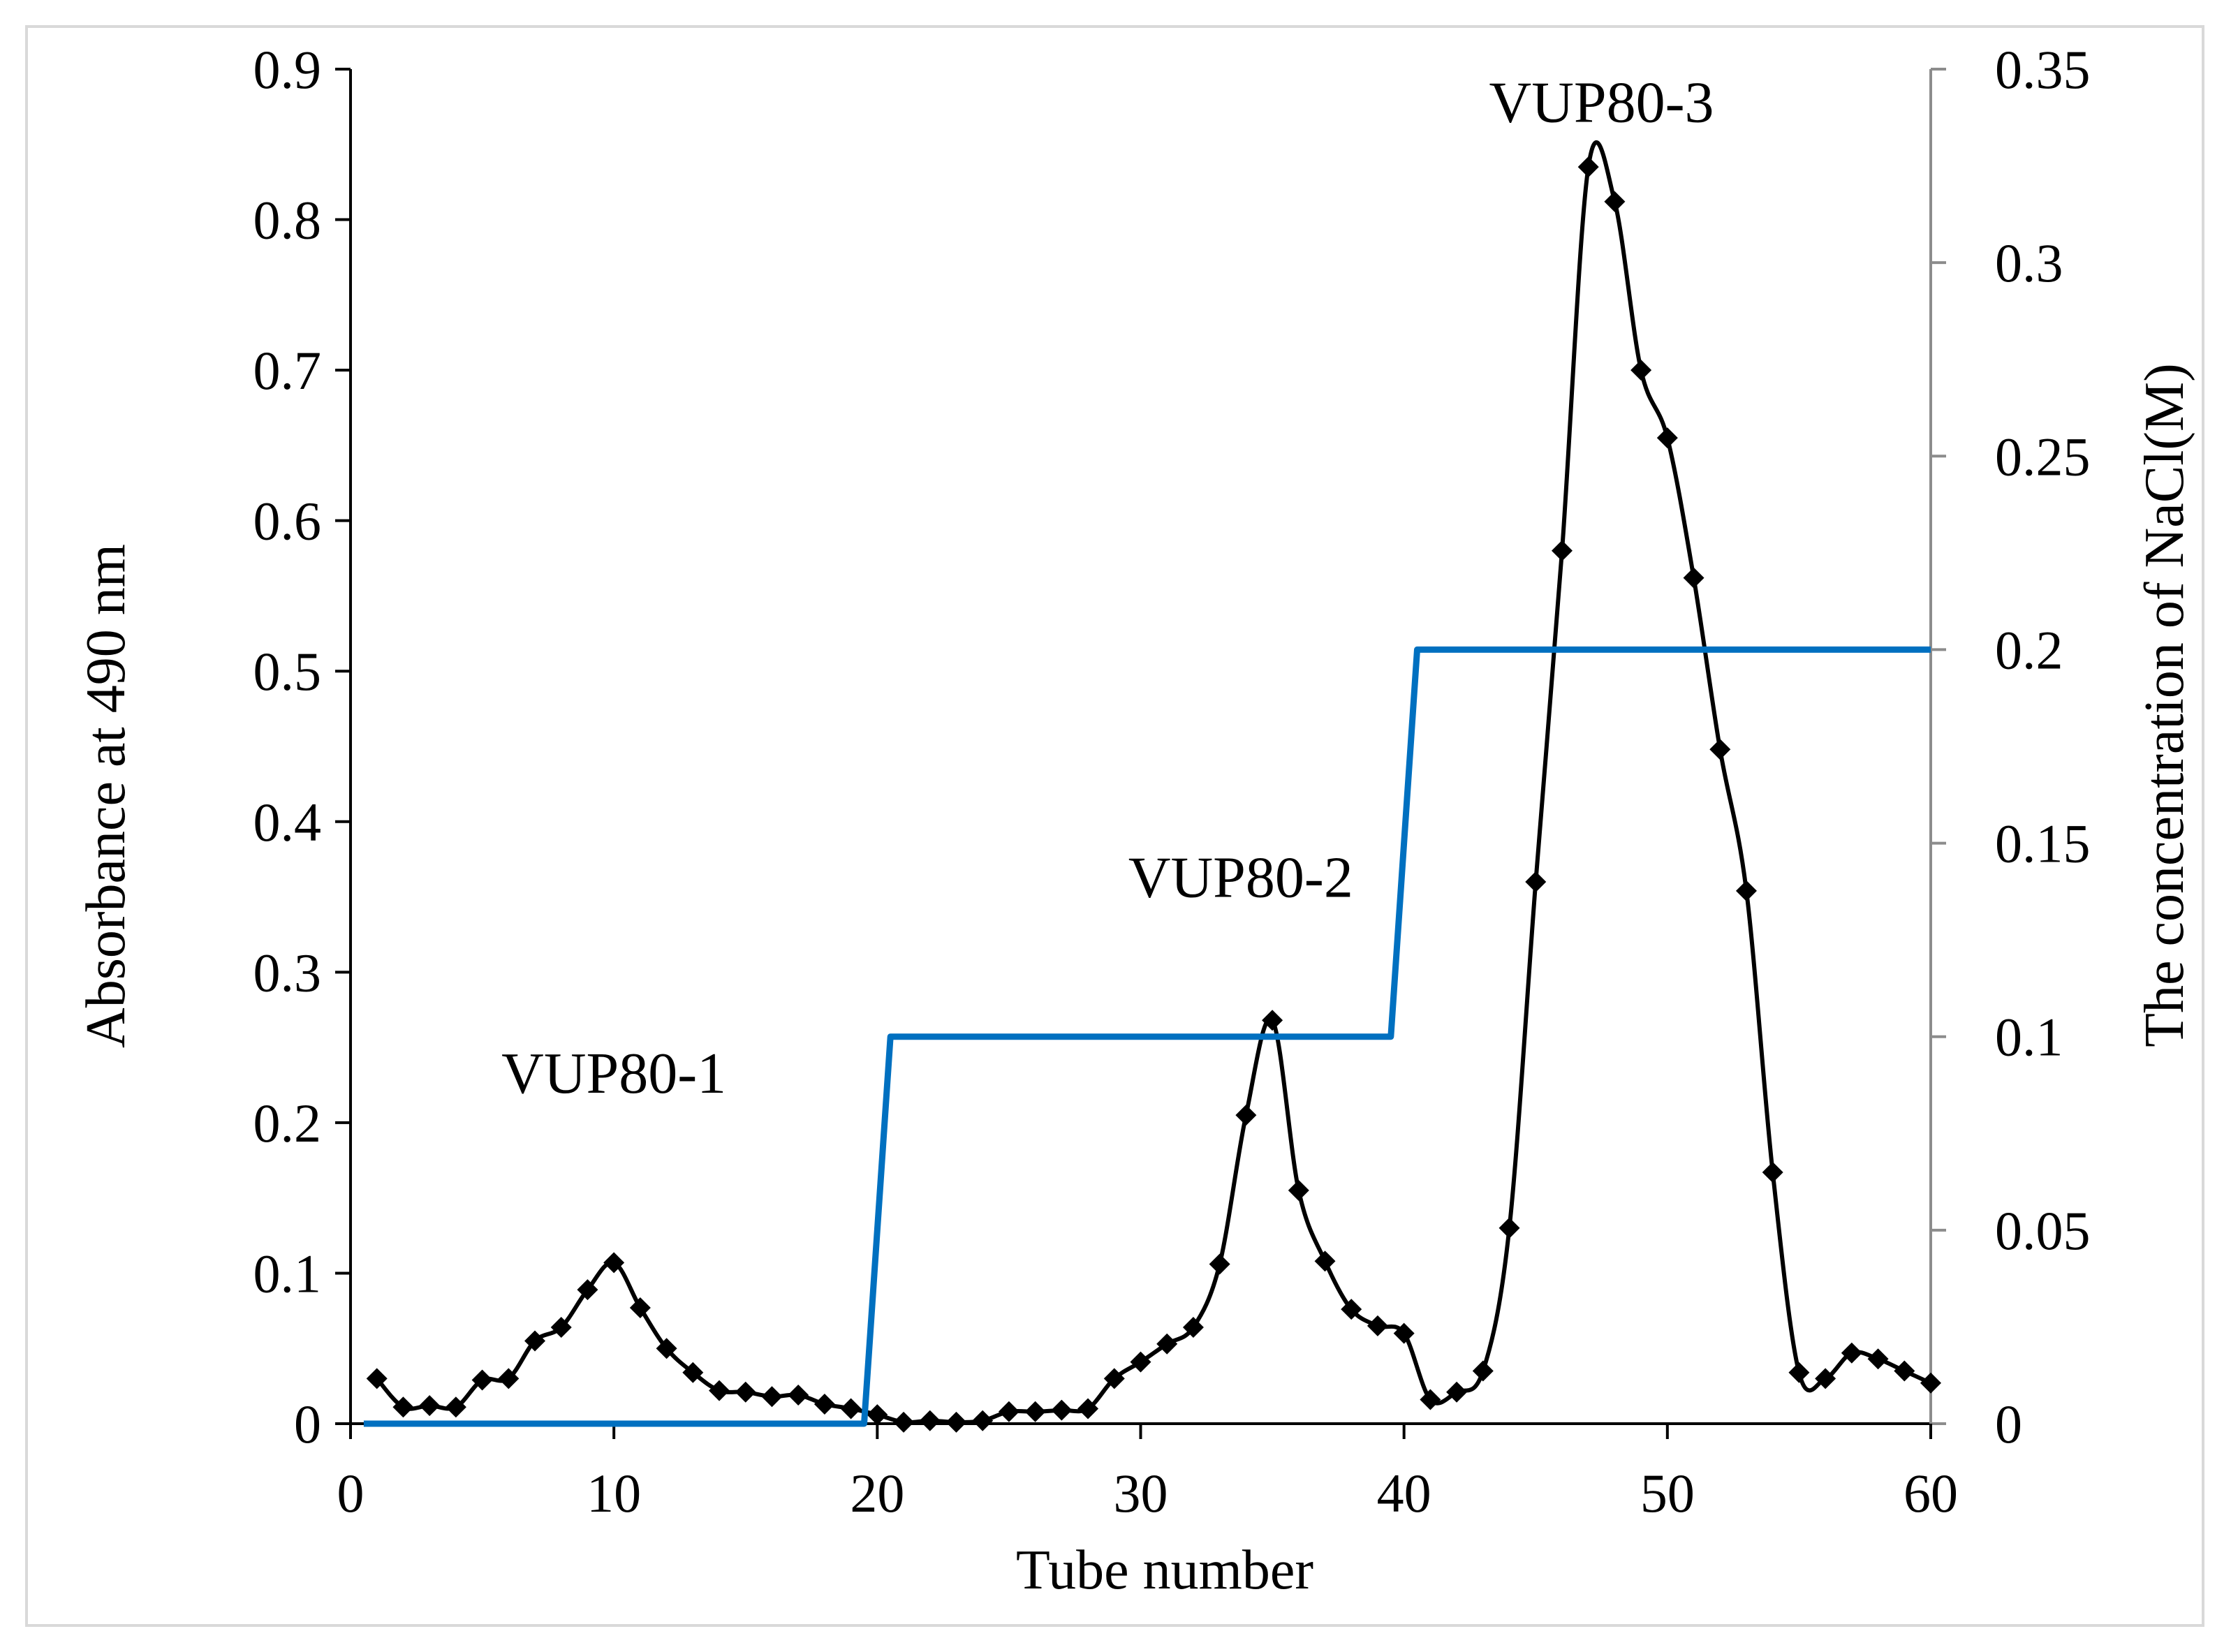 The image size is (2231, 1652). What do you see at coordinates (2043, 69) in the screenshot?
I see `y2-tick-label: 0.35` at bounding box center [2043, 69].